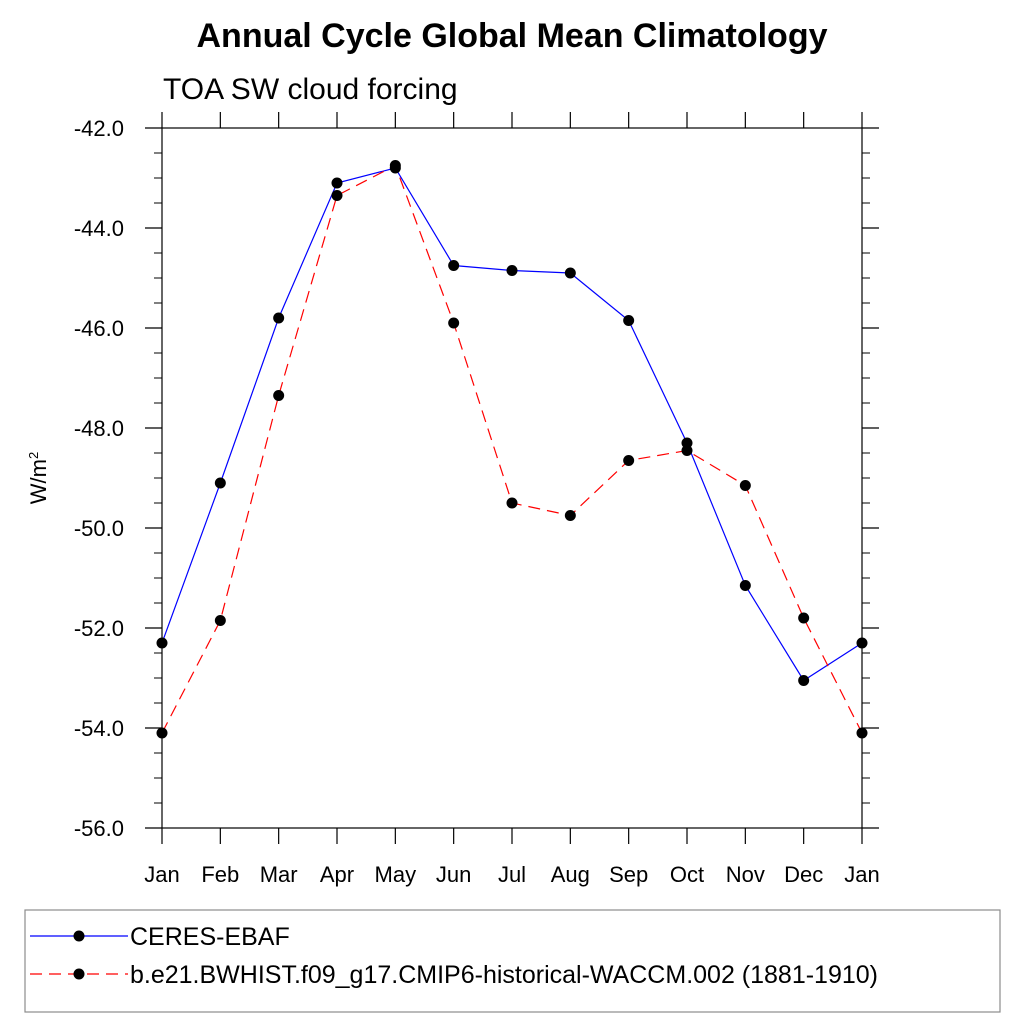 The height and width of the screenshot is (1024, 1024). I want to click on y-tick-label: -48.0, so click(99, 428).